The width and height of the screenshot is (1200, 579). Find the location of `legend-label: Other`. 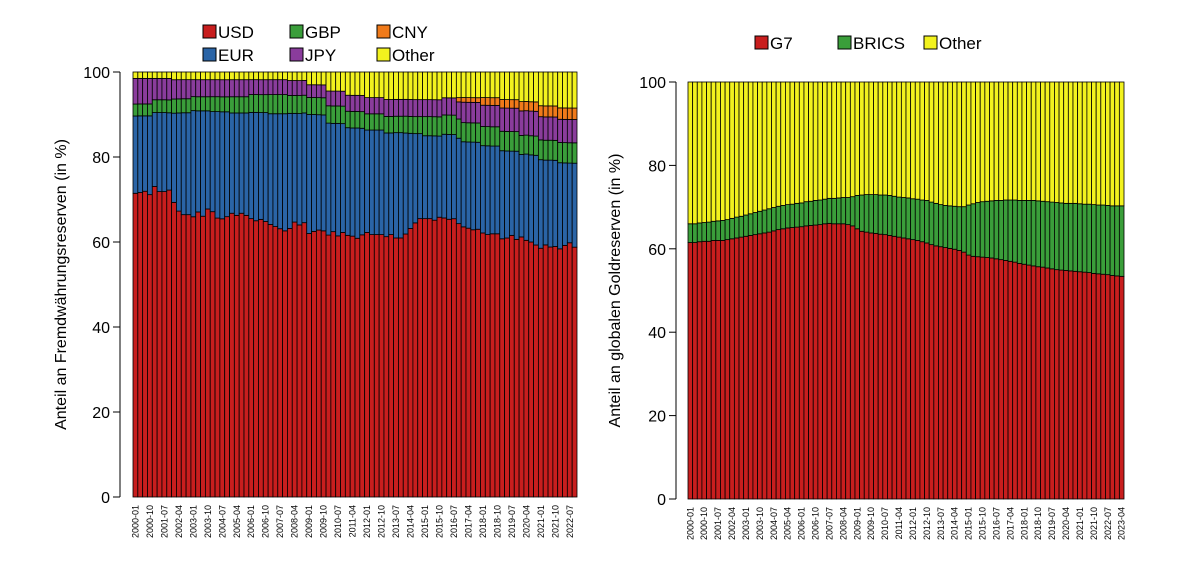

legend-label: Other is located at coordinates (960, 43).